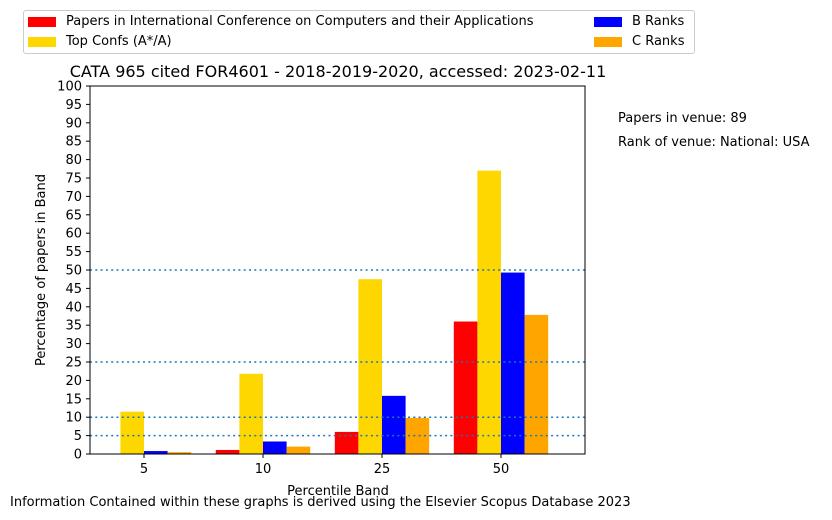  What do you see at coordinates (73, 381) in the screenshot?
I see `y-tick-label-20: 20` at bounding box center [73, 381].